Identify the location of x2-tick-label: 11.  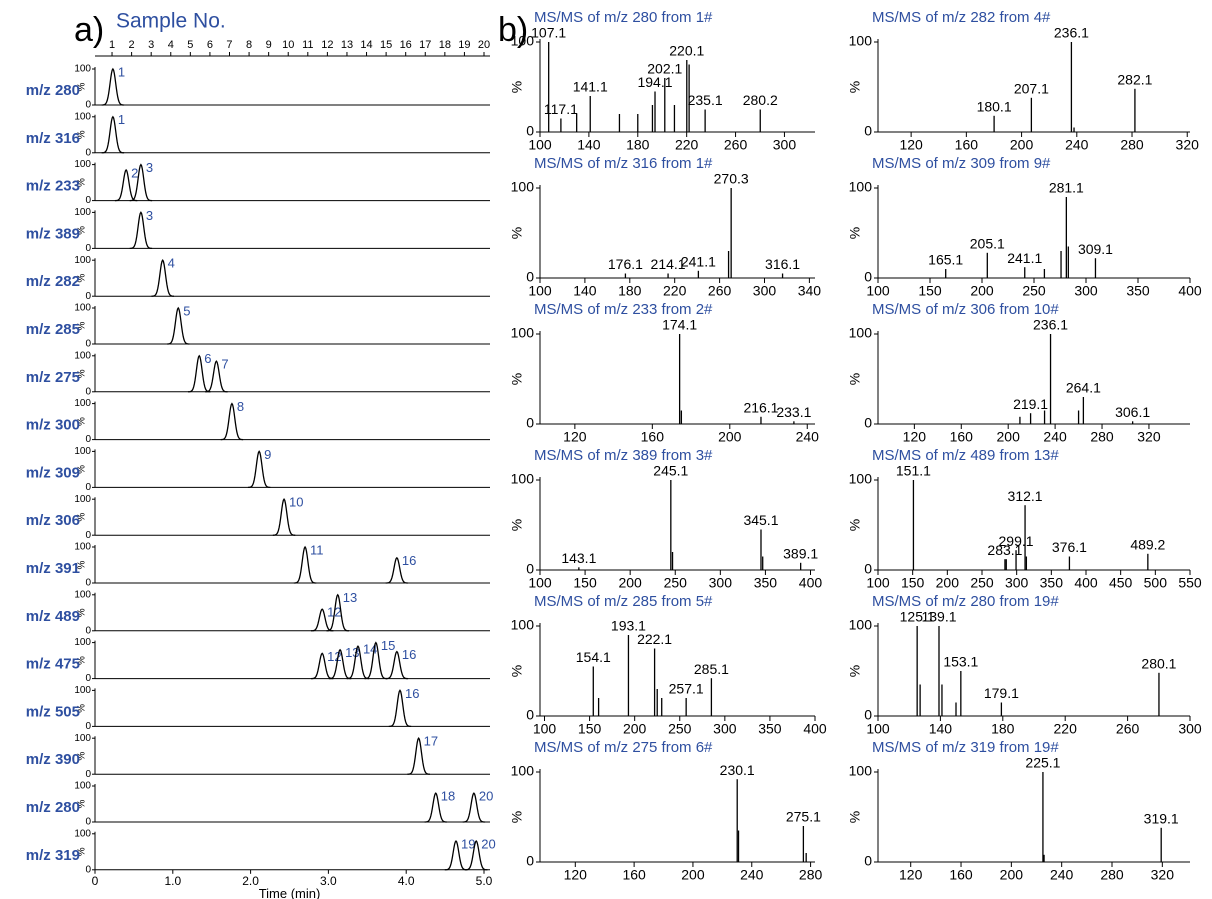
(307, 45).